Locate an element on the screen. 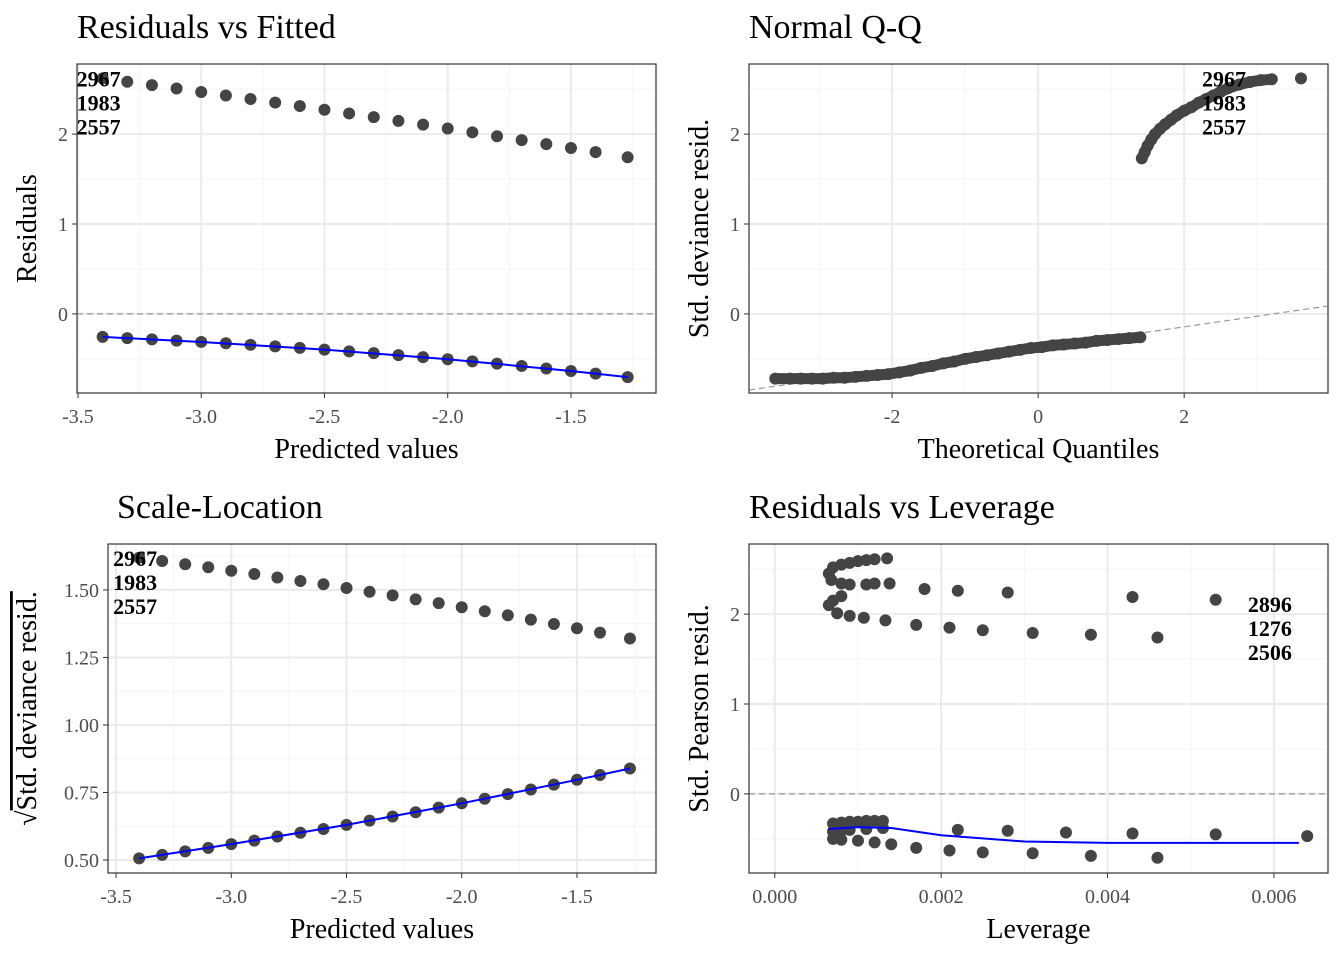 Image resolution: width=1344 pixels, height=960 pixels. sqrt-symbol: √ is located at coordinates (27, 818).